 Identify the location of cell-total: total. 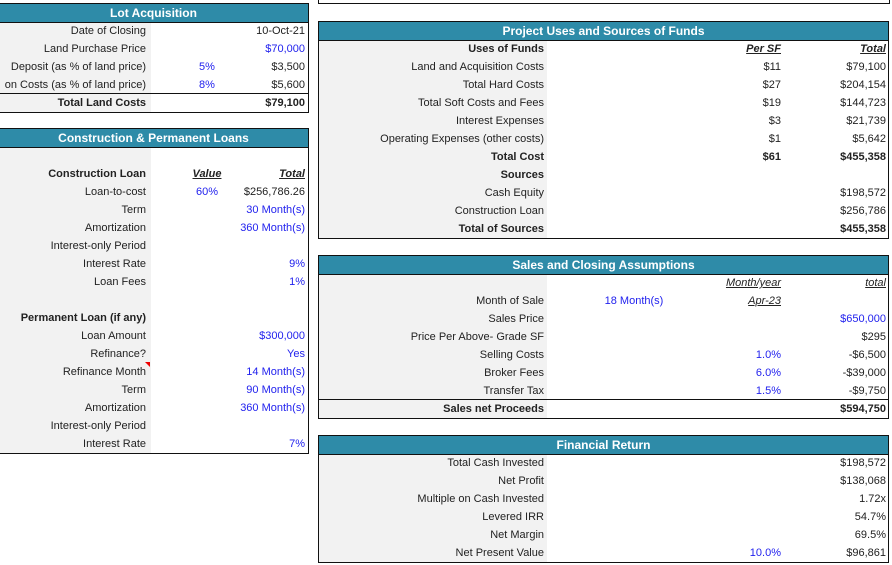
(875, 283).